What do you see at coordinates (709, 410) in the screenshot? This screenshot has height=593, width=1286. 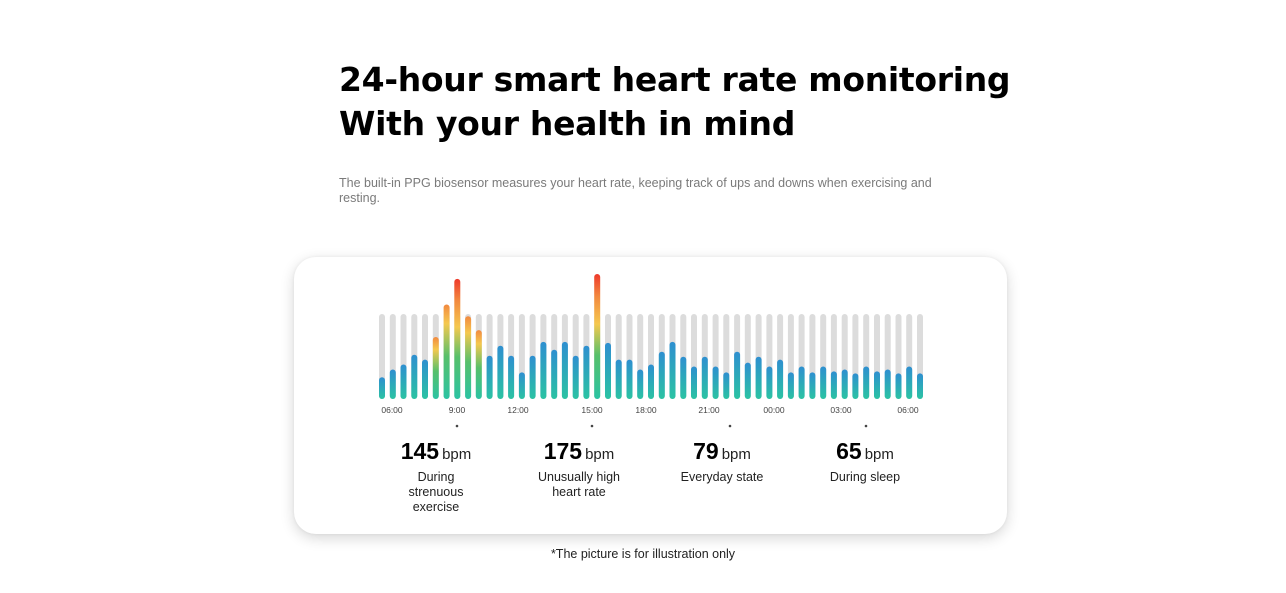 I see `x-tick-label: 21:00` at bounding box center [709, 410].